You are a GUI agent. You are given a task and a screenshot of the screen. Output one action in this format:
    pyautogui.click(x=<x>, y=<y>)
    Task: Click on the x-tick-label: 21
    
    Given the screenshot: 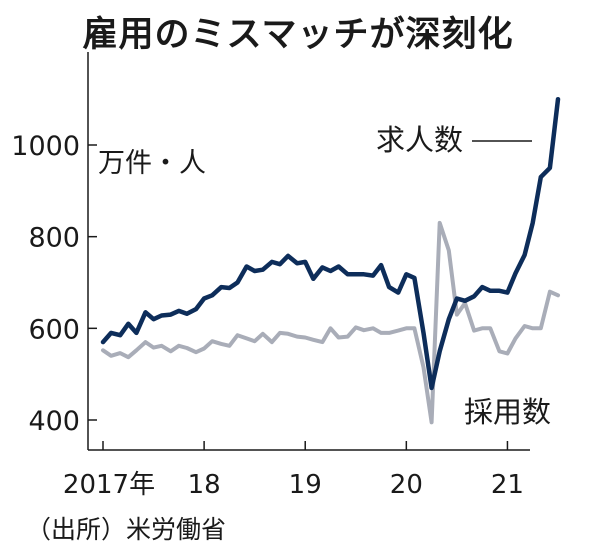 What is the action you would take?
    pyautogui.click(x=507, y=485)
    